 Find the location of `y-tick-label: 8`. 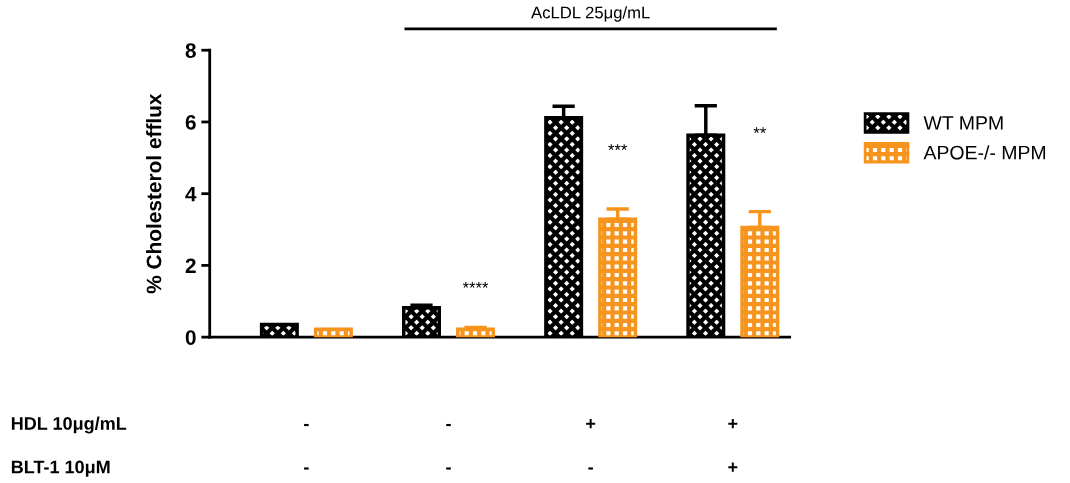

y-tick-label: 8 is located at coordinates (190, 50).